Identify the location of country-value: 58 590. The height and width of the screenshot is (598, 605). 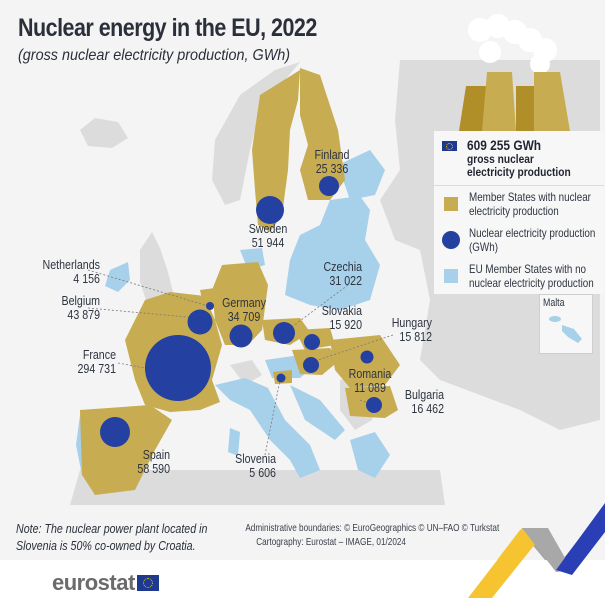
(153, 468).